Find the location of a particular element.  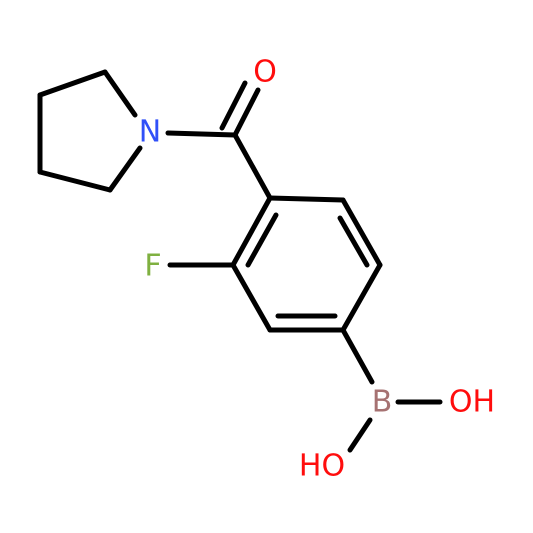

atom-label: OH is located at coordinates (472, 402).